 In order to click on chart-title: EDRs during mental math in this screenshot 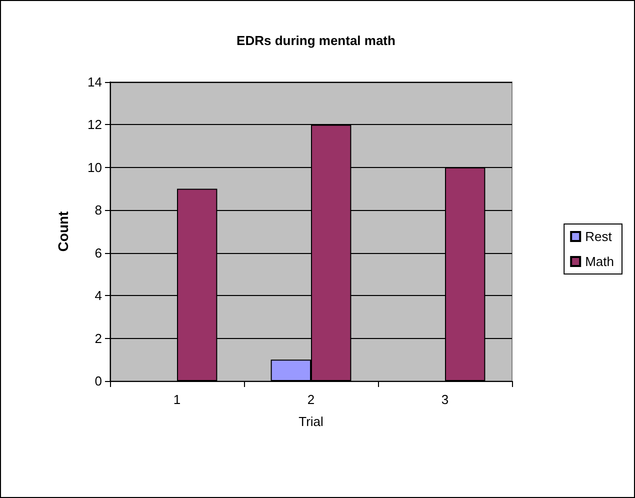, I will do `click(316, 40)`.